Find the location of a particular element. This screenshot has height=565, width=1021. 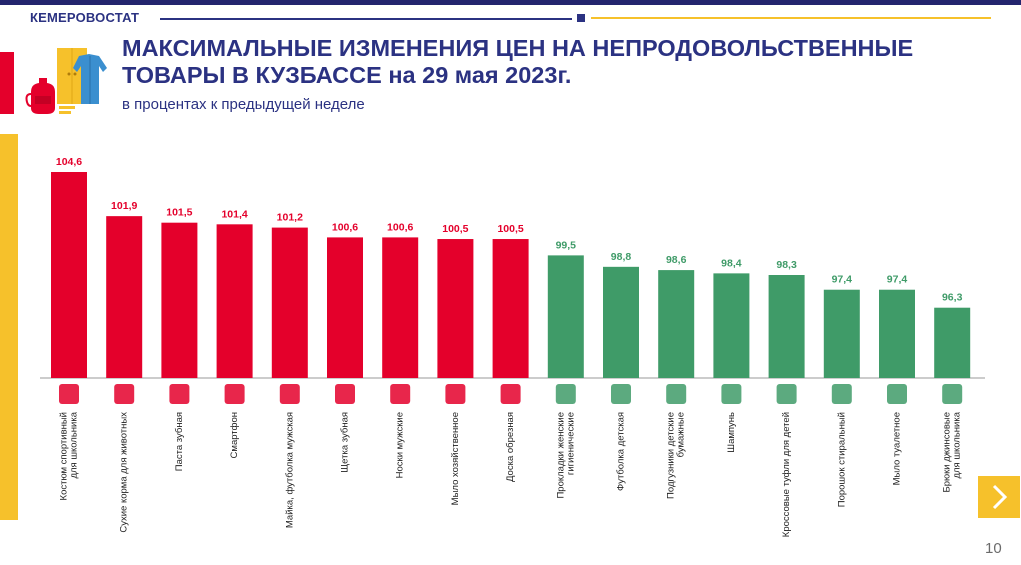

category-label: Порошок стиральный is located at coordinates (841, 459).